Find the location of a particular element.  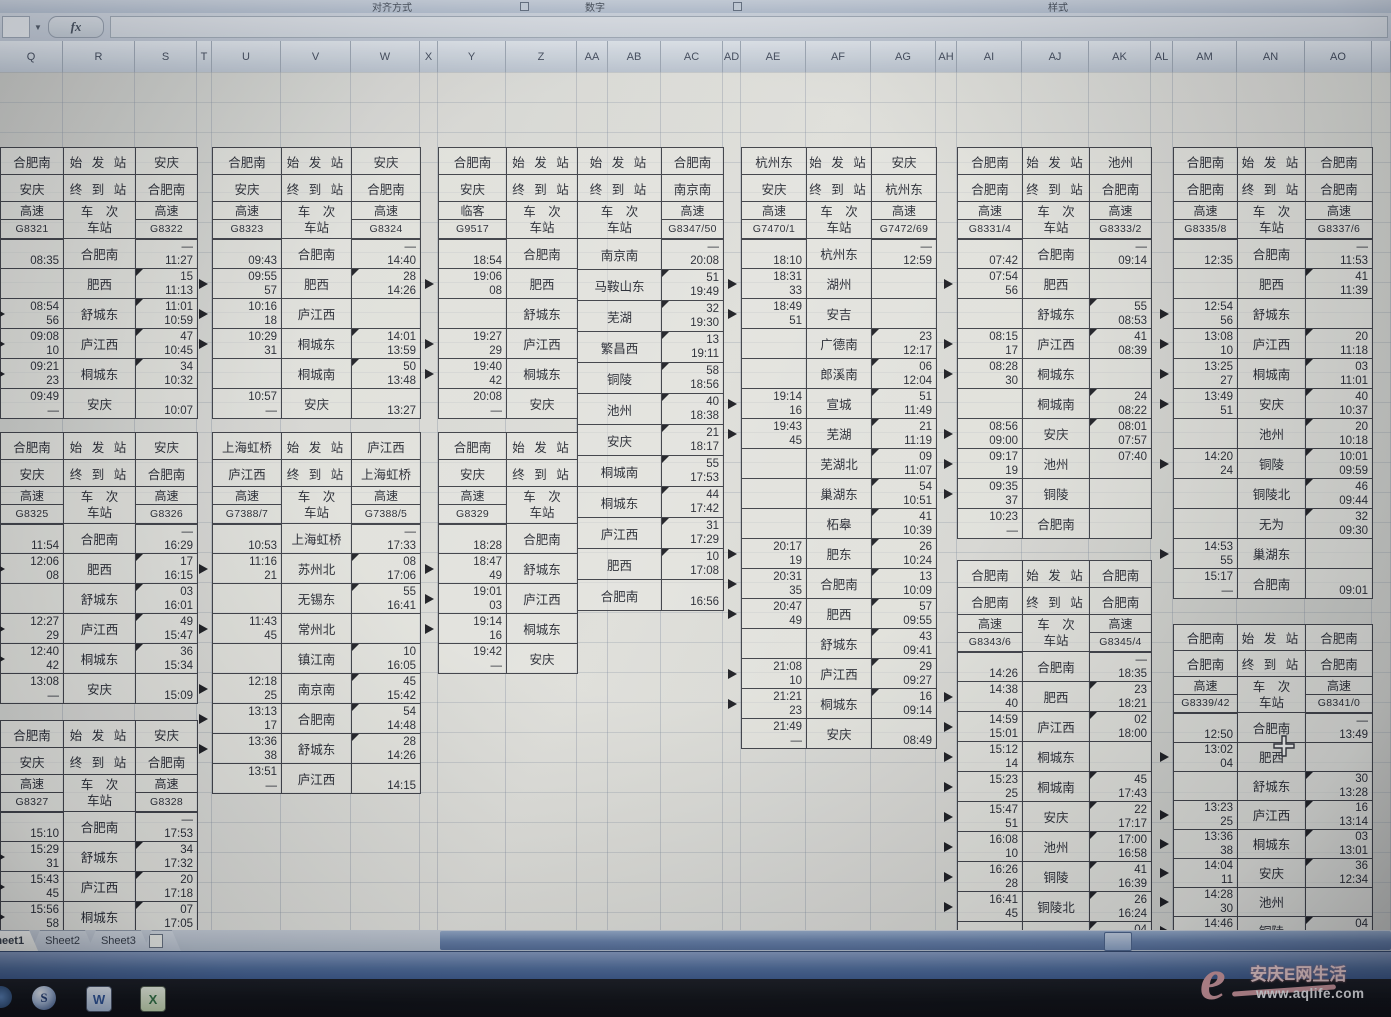

station-cell: 湖州 is located at coordinates (839, 283).